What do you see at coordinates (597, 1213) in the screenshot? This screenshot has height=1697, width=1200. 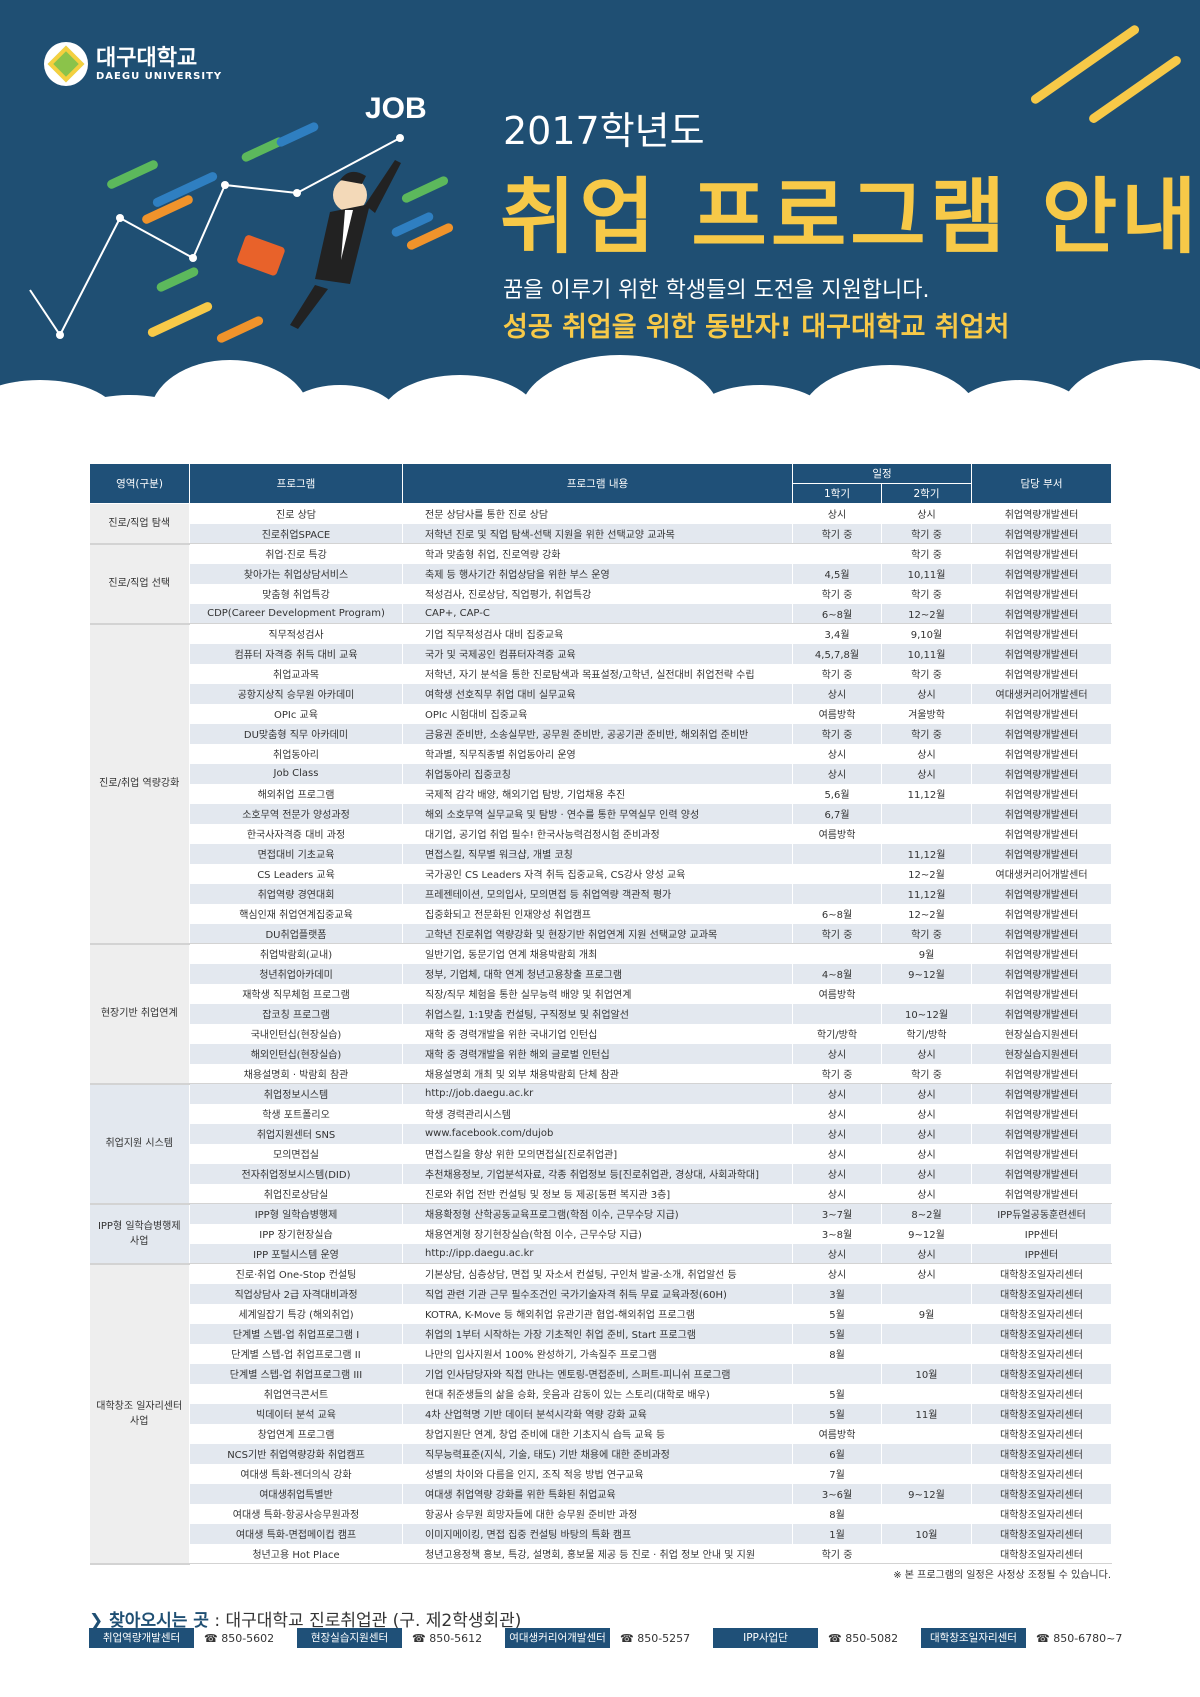 I see `program-content: 채용확정형 산학공동교육프로그램(학점 이수, 근무수당 지급)` at bounding box center [597, 1213].